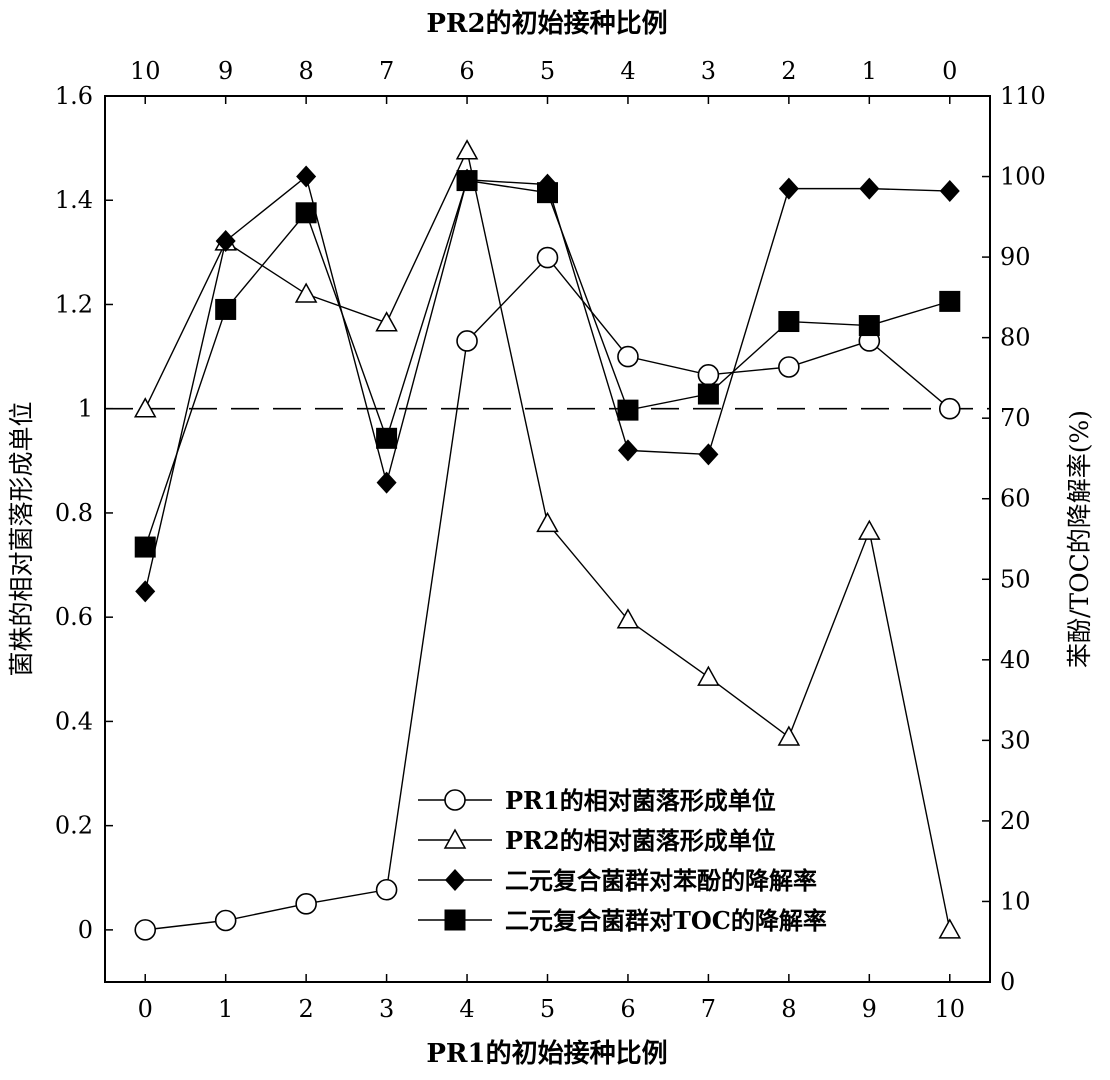  What do you see at coordinates (305, 71) in the screenshot?
I see `top-tick-label: 8` at bounding box center [305, 71].